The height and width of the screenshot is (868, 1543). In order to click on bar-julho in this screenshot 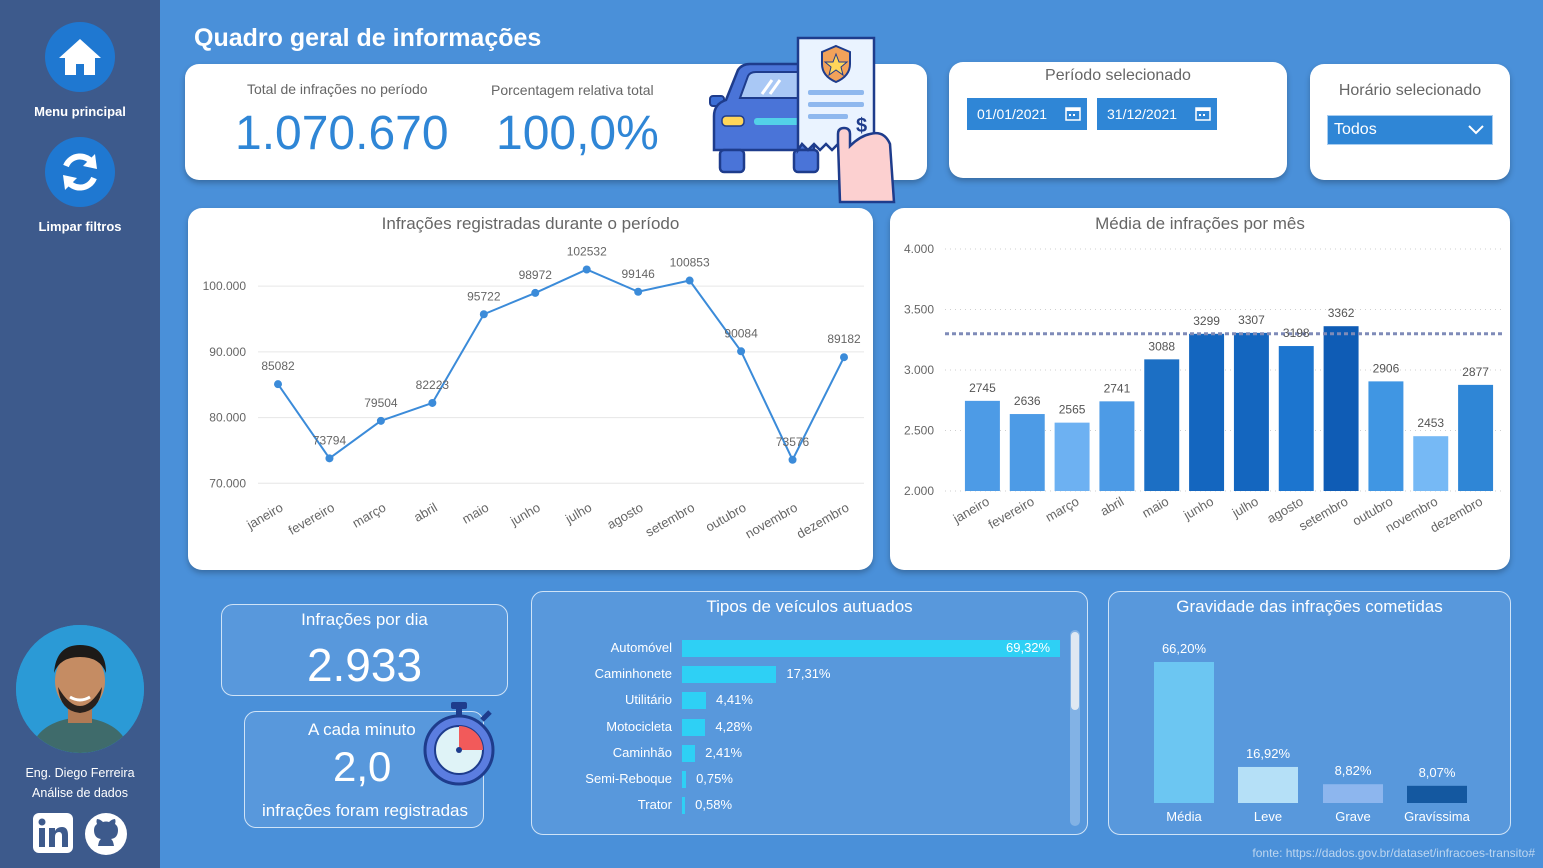, I will do `click(1251, 411)`.